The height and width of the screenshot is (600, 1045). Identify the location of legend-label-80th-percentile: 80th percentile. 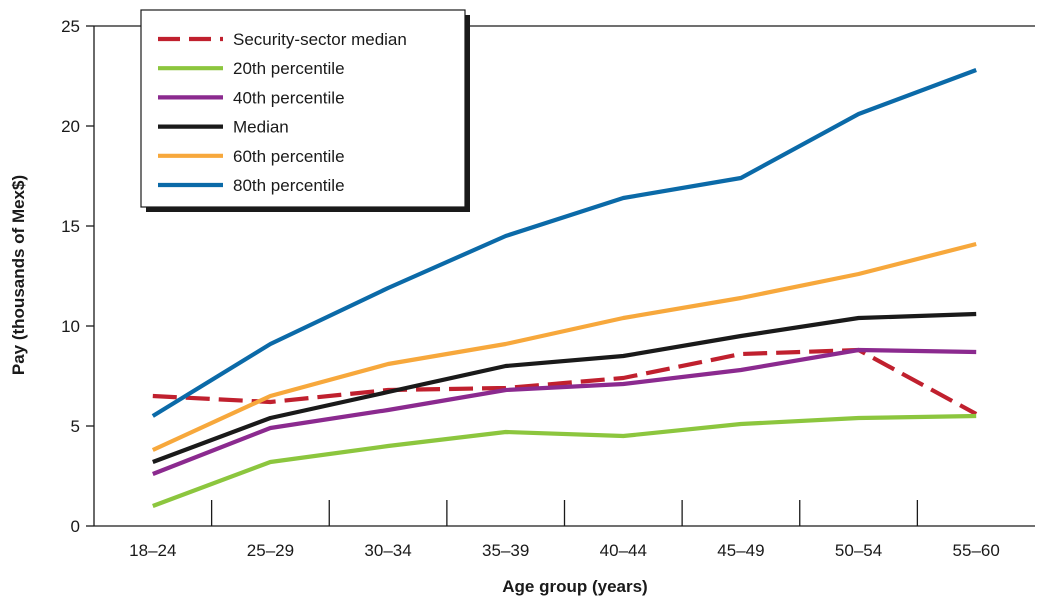
(289, 185).